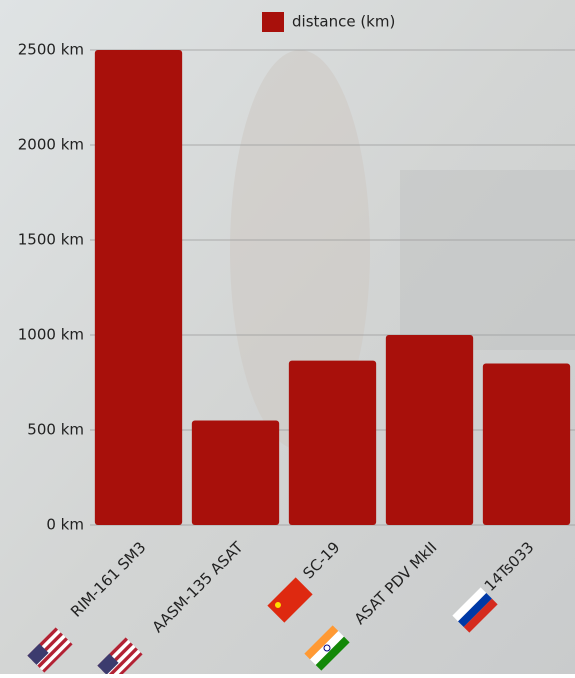 The width and height of the screenshot is (575, 678). Describe the element at coordinates (50, 650) in the screenshot. I see `flag-usa` at that location.